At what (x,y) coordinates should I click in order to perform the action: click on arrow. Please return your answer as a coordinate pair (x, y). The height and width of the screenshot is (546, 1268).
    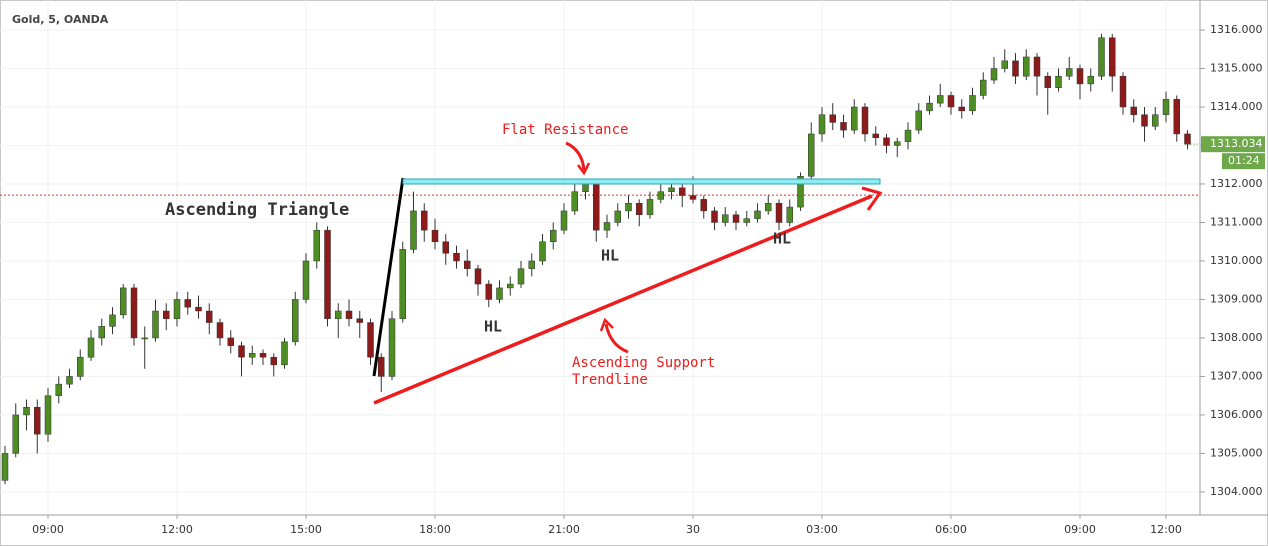
    Looking at the image, I should click on (575, 156).